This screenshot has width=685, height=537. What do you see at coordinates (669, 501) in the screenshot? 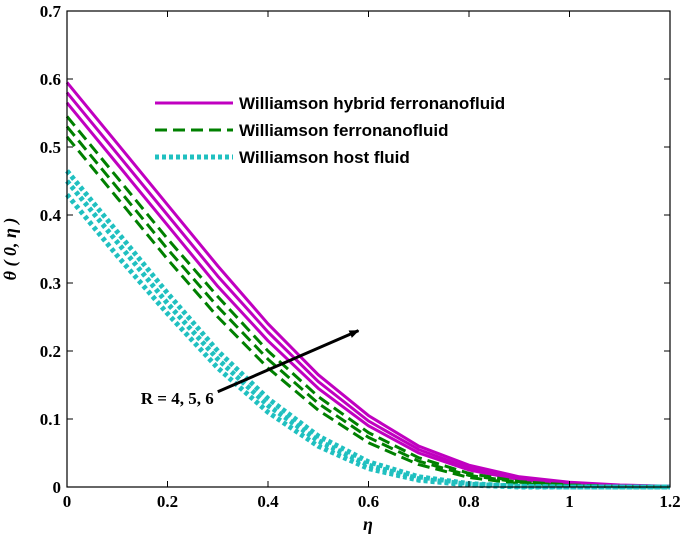
I see `x-tick-label: 1.2` at bounding box center [669, 501].